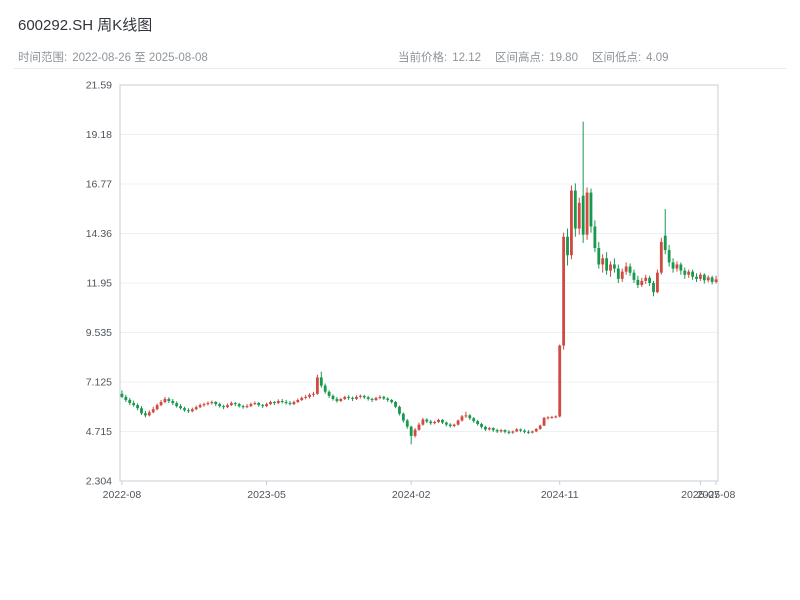 Image resolution: width=800 pixels, height=600 pixels. Describe the element at coordinates (99, 482) in the screenshot. I see `svg-text: 2.304` at that location.